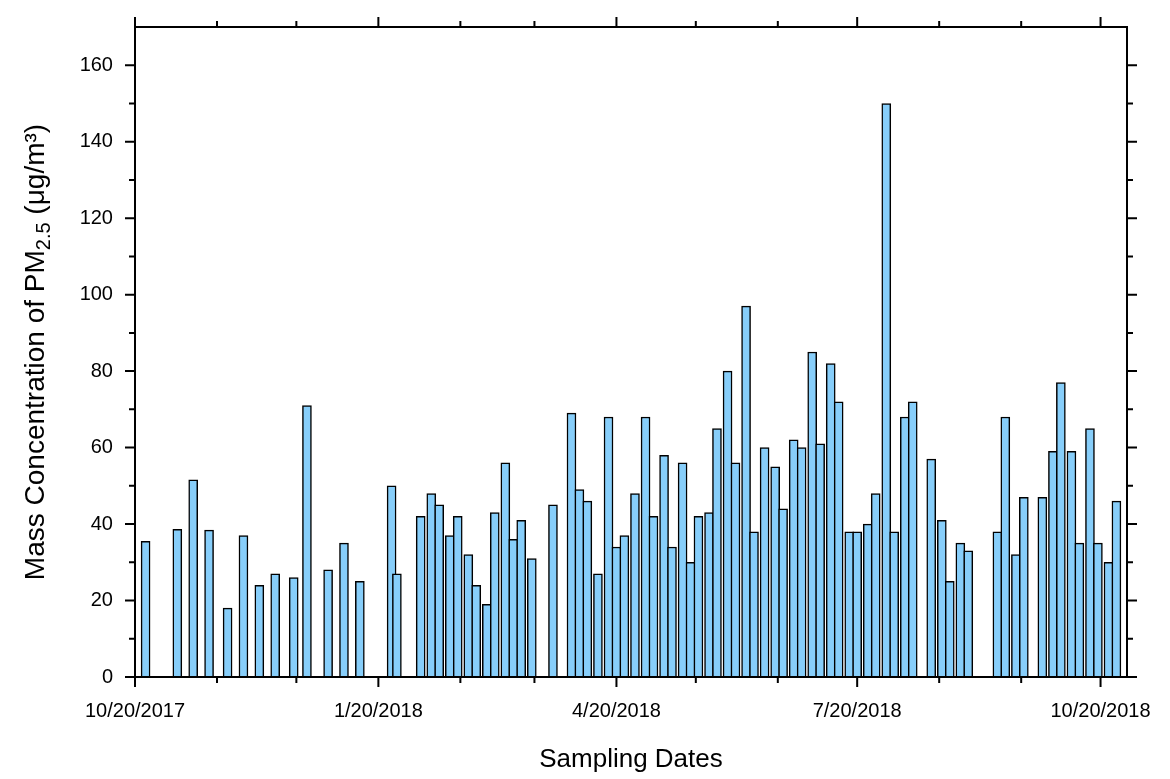 This screenshot has width=1170, height=779. What do you see at coordinates (378, 709) in the screenshot?
I see `x-tick-label: 1/20/2018` at bounding box center [378, 709].